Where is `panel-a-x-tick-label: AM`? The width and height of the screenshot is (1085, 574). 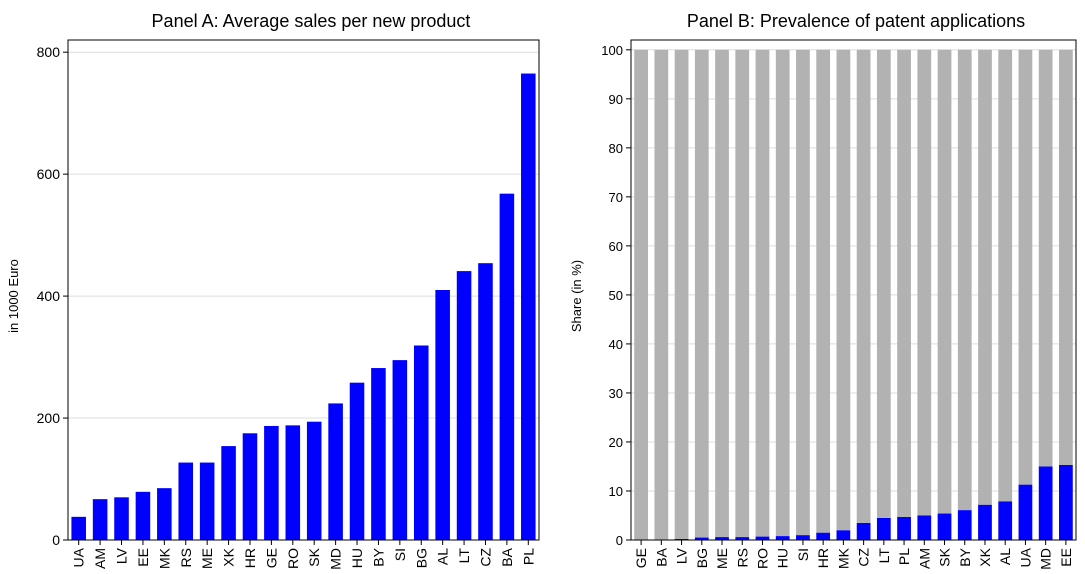
panel-a-x-tick-label: AM is located at coordinates (100, 558).